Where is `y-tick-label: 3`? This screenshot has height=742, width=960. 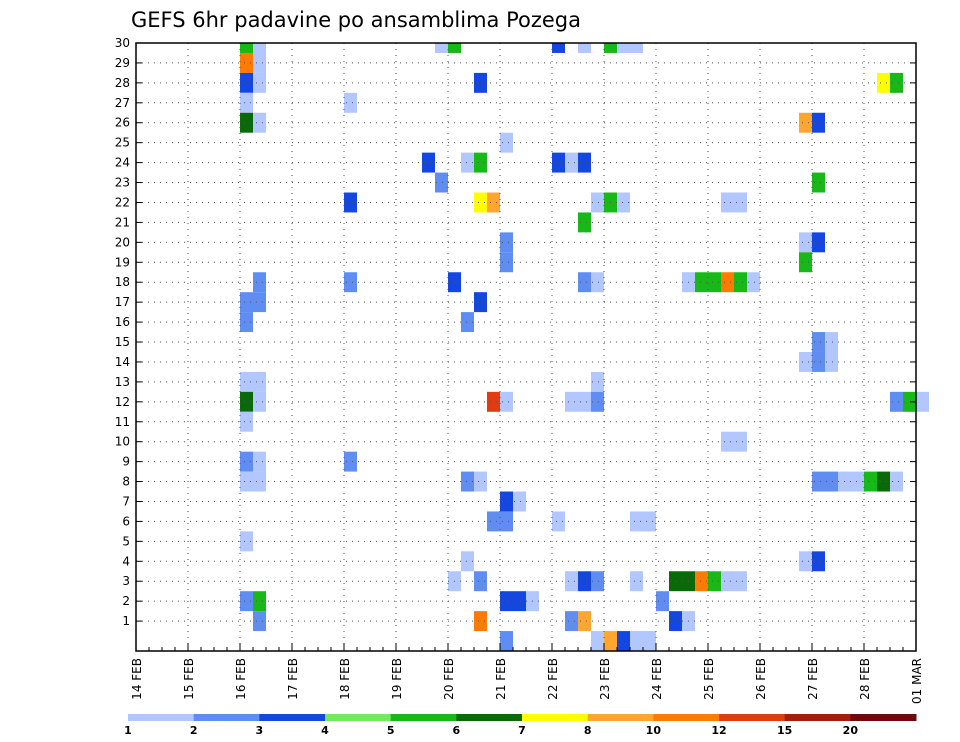 y-tick-label: 3 is located at coordinates (126, 581).